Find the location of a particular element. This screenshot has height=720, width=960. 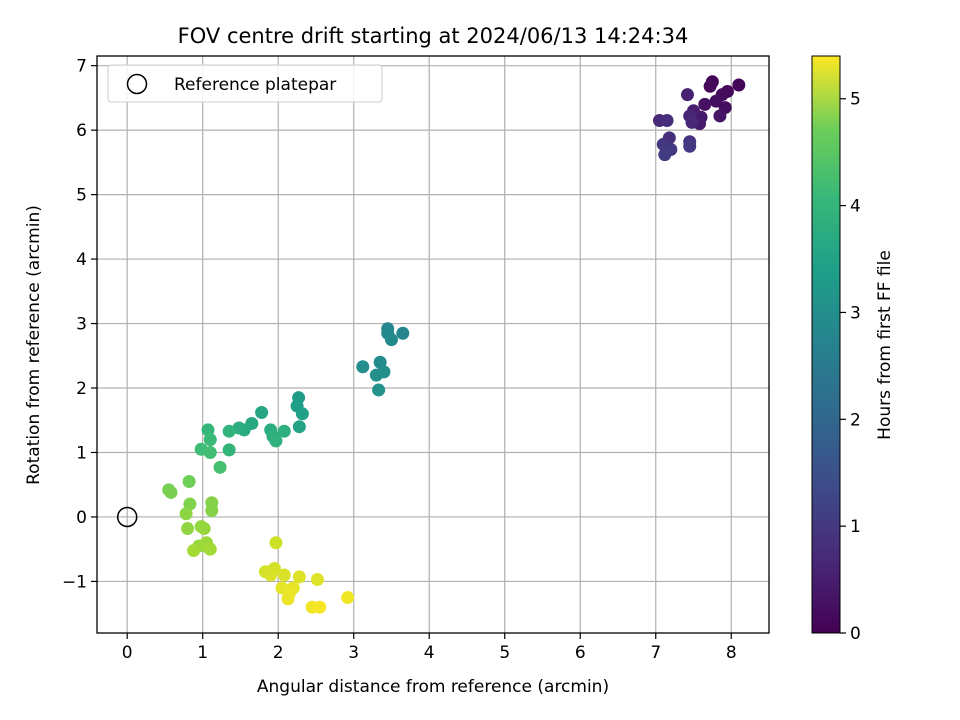

reference-marker is located at coordinates (127, 517).